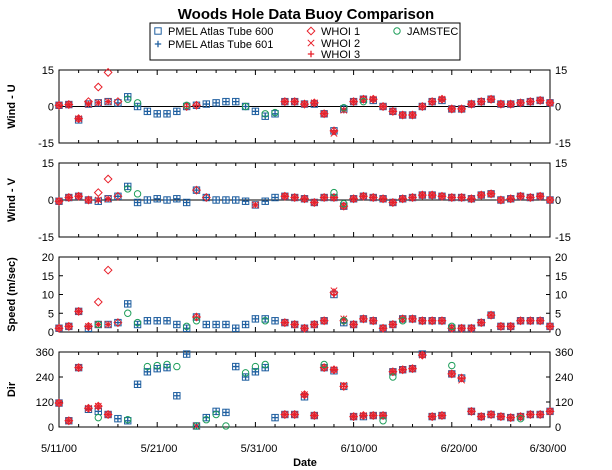  I want to click on series-diamond, so click(304, 388).